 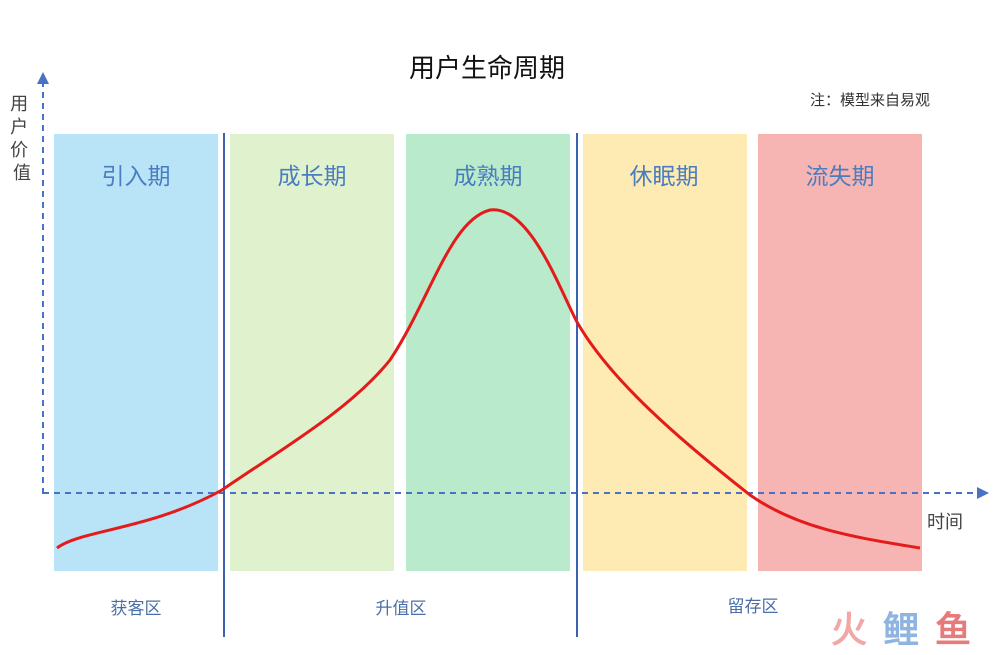 What do you see at coordinates (312, 352) in the screenshot?
I see `stage-band-growth` at bounding box center [312, 352].